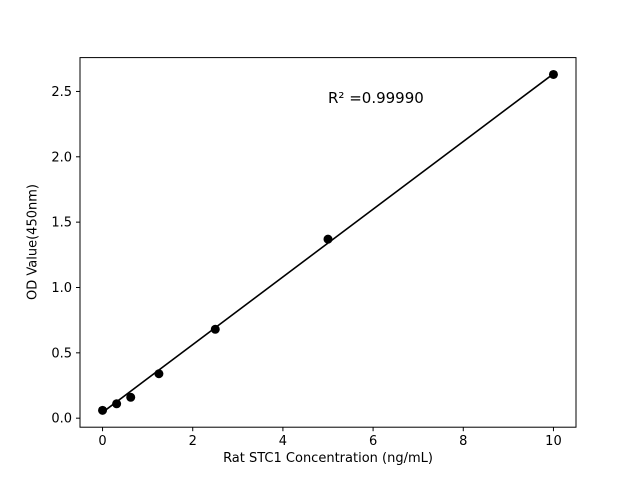 The height and width of the screenshot is (480, 640). Describe the element at coordinates (376, 98) in the screenshot. I see `r-squared-annotation: R² =0.99990` at that location.